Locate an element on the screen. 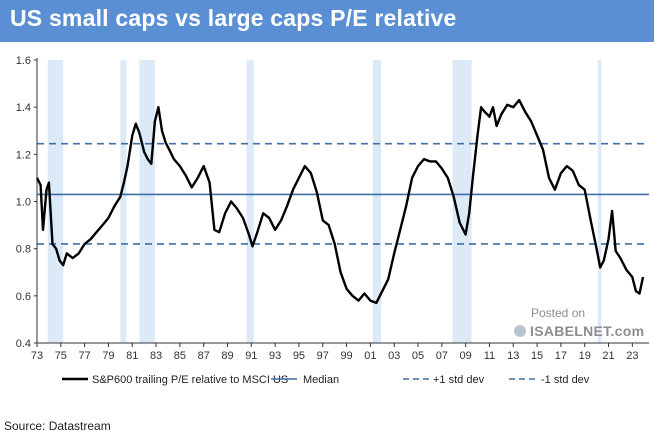 The image size is (654, 436). x-tick-label: 23 is located at coordinates (632, 356).